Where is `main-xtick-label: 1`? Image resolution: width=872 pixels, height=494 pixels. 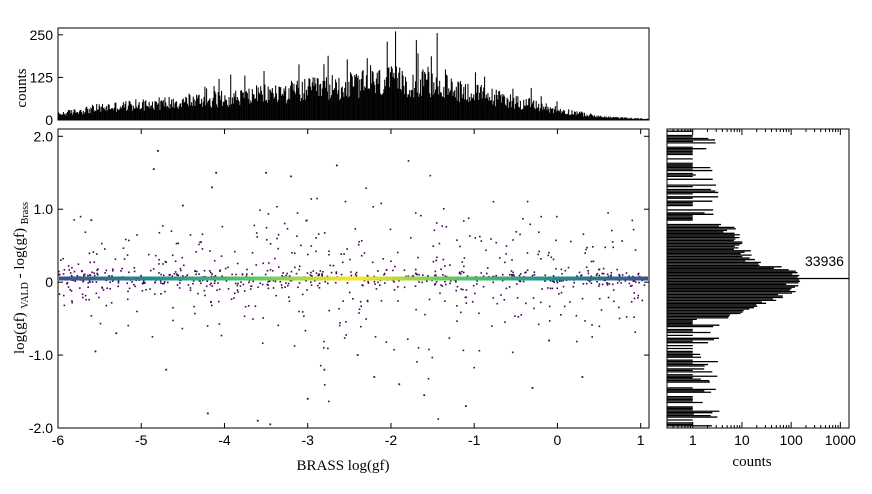
main-xtick-label: 1 is located at coordinates (641, 440).